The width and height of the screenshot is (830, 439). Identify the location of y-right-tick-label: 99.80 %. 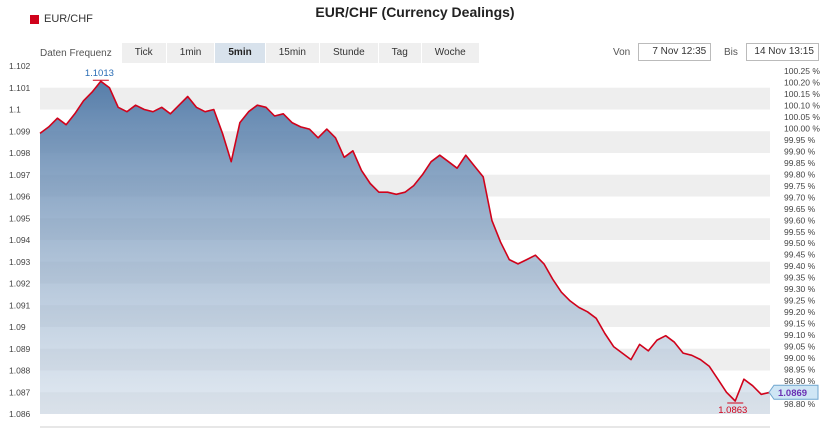
(800, 174).